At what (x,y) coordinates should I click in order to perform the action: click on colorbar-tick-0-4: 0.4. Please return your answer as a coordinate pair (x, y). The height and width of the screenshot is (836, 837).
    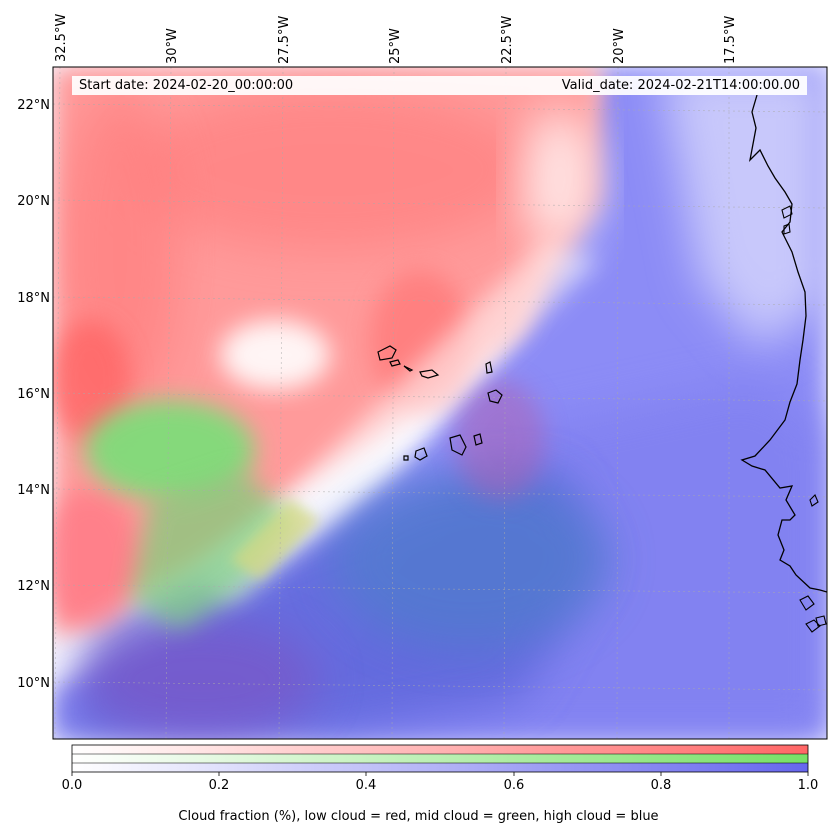
    Looking at the image, I should click on (366, 785).